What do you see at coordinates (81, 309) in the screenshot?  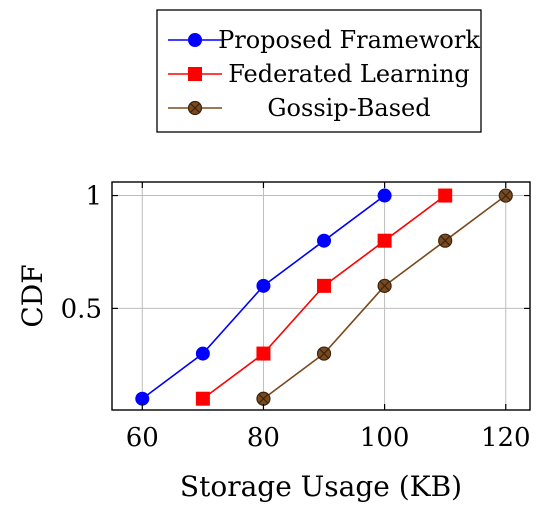 I see `y-tick-label: 0.5` at bounding box center [81, 309].